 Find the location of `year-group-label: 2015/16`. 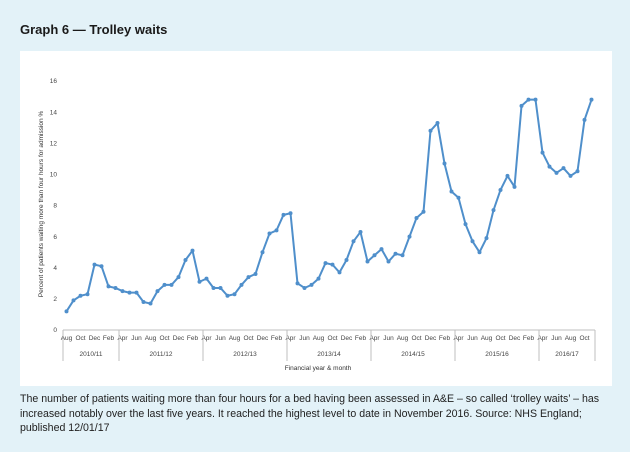

year-group-label: 2015/16 is located at coordinates (497, 354).